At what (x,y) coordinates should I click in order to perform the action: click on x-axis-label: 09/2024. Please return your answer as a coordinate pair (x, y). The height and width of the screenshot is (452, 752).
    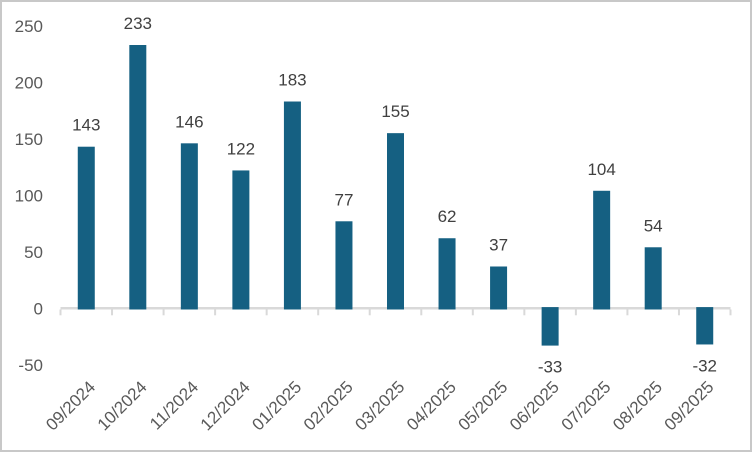
    Looking at the image, I should click on (70, 405).